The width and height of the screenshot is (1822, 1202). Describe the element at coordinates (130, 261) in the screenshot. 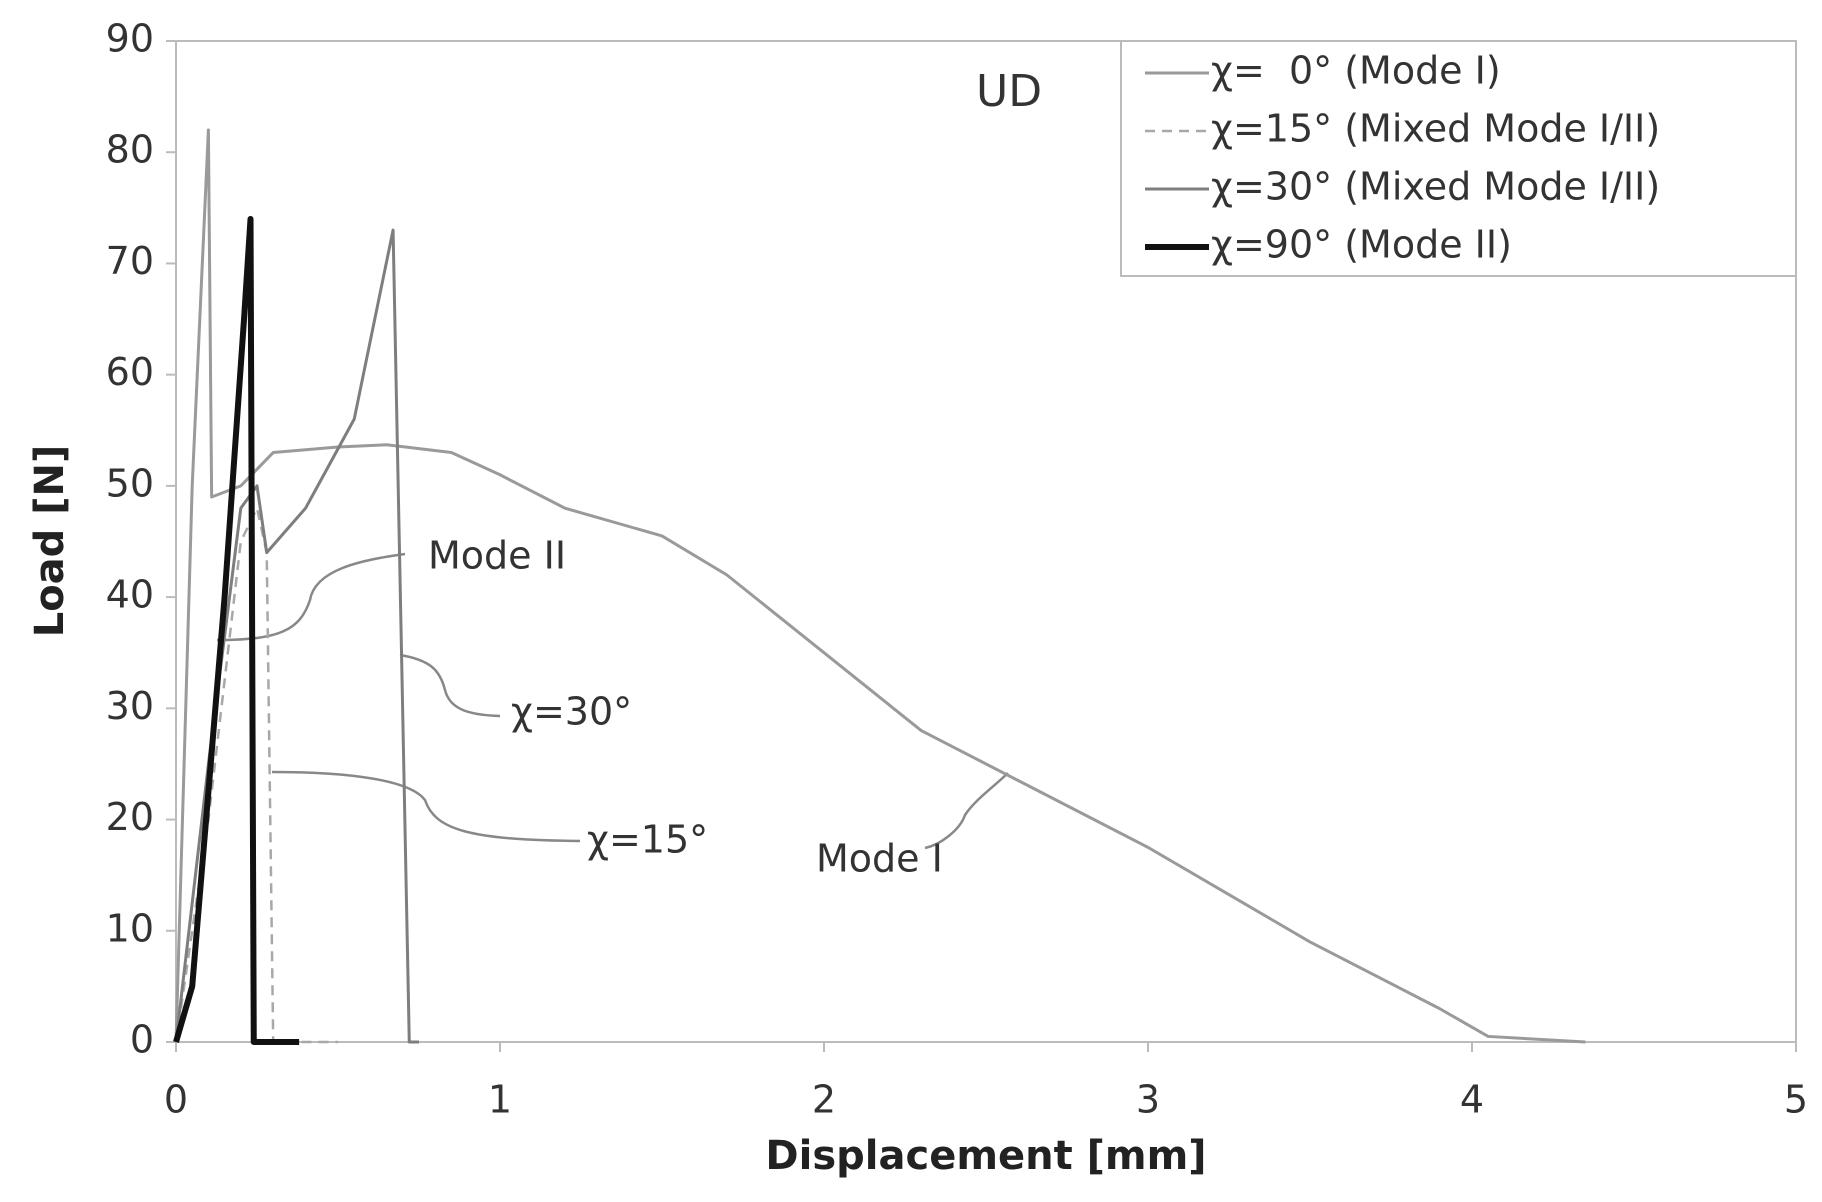

I see `y-tick-label: 70` at that location.